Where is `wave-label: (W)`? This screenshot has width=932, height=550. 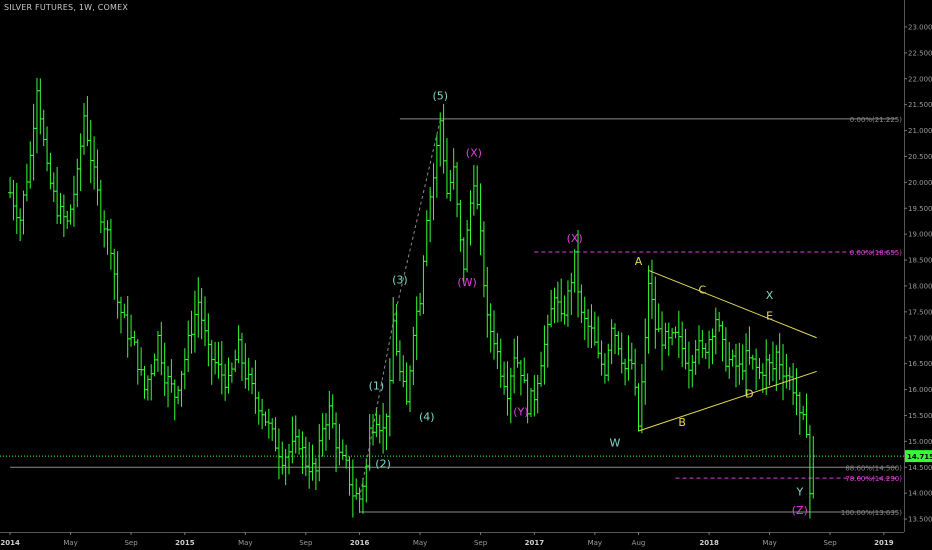 wave-label: (W) is located at coordinates (466, 282).